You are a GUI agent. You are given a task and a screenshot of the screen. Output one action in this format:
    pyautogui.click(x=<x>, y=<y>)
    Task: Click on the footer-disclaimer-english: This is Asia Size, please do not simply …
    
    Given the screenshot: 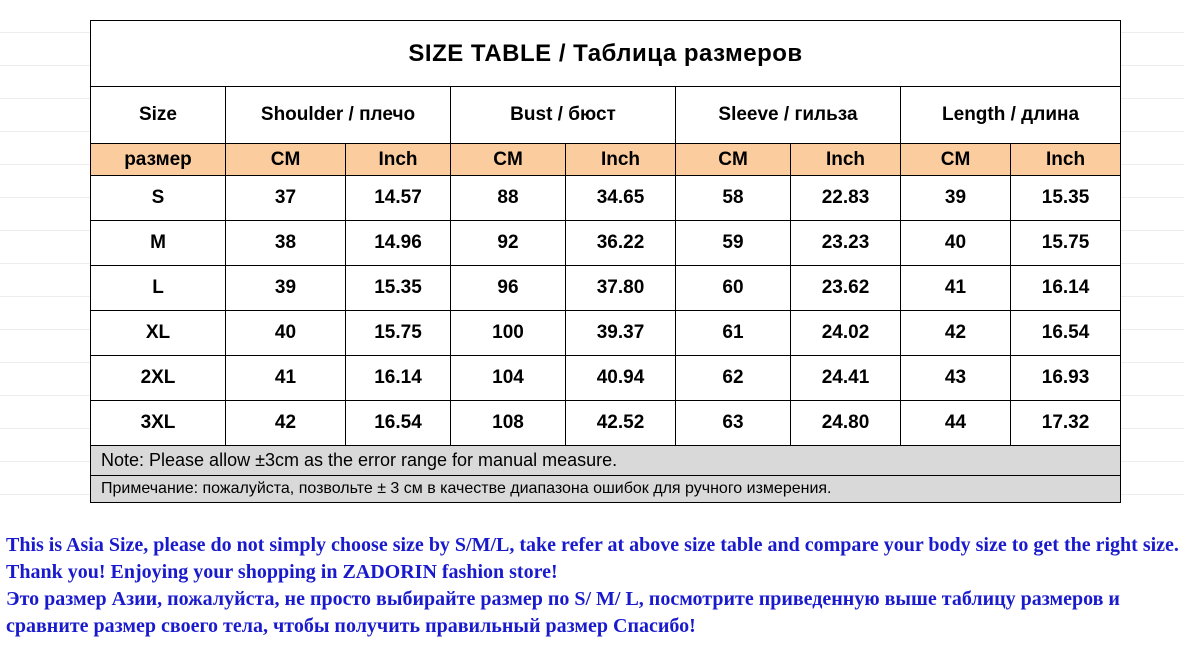 What is the action you would take?
    pyautogui.click(x=592, y=558)
    